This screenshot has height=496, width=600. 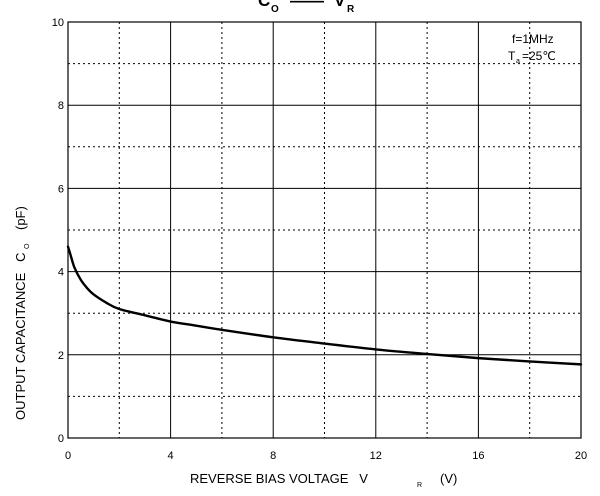 I want to click on y-tick-label: 6, so click(x=61, y=189).